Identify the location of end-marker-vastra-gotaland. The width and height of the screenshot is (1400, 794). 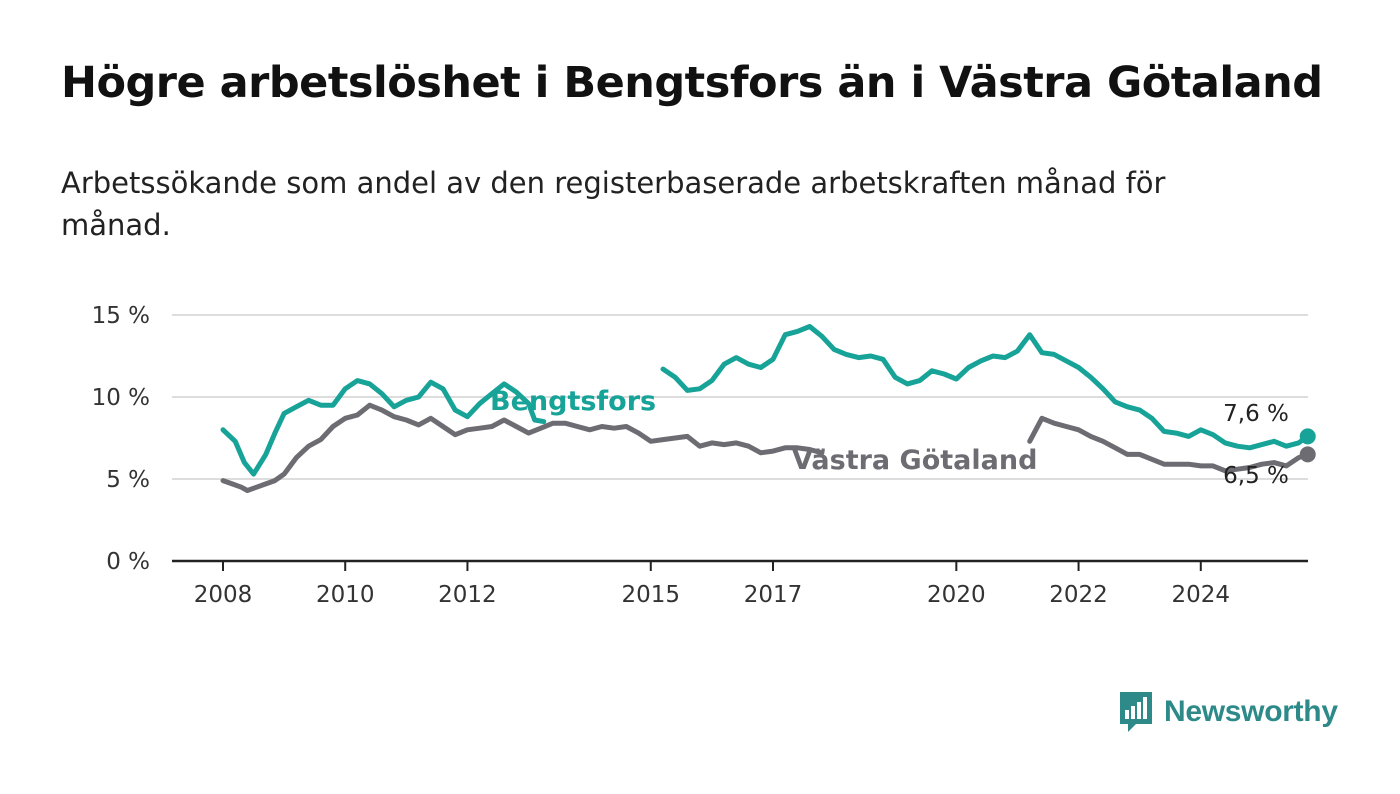
(1307, 454).